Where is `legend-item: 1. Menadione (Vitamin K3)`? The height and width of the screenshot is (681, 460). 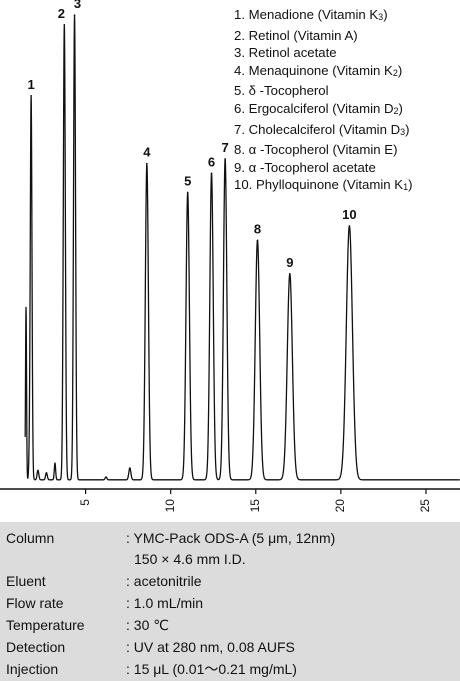 legend-item: 1. Menadione (Vitamin K3) is located at coordinates (311, 14).